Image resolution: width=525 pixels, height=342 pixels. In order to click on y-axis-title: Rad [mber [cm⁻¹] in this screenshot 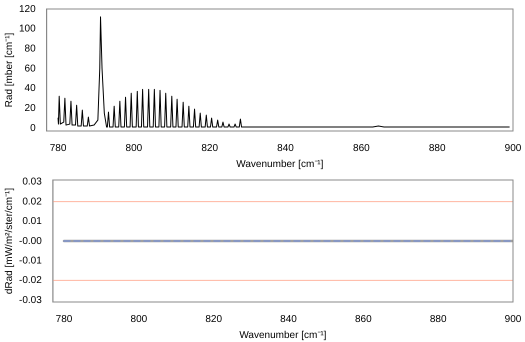, I will do `click(9, 70)`.